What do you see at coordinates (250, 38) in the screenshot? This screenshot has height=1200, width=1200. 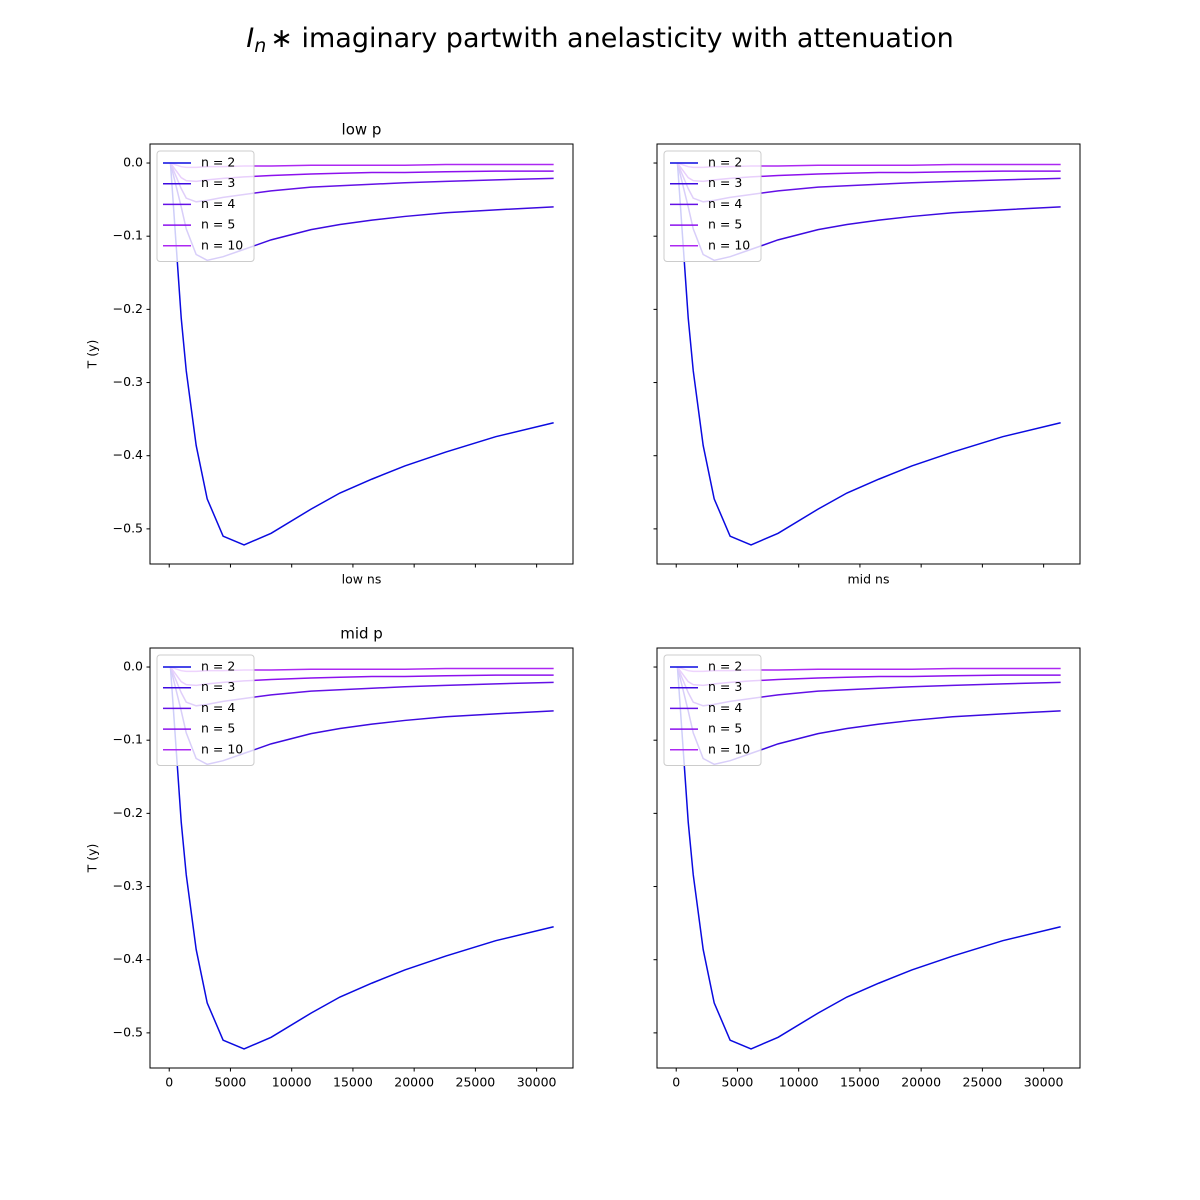 I see `title-part: I` at bounding box center [250, 38].